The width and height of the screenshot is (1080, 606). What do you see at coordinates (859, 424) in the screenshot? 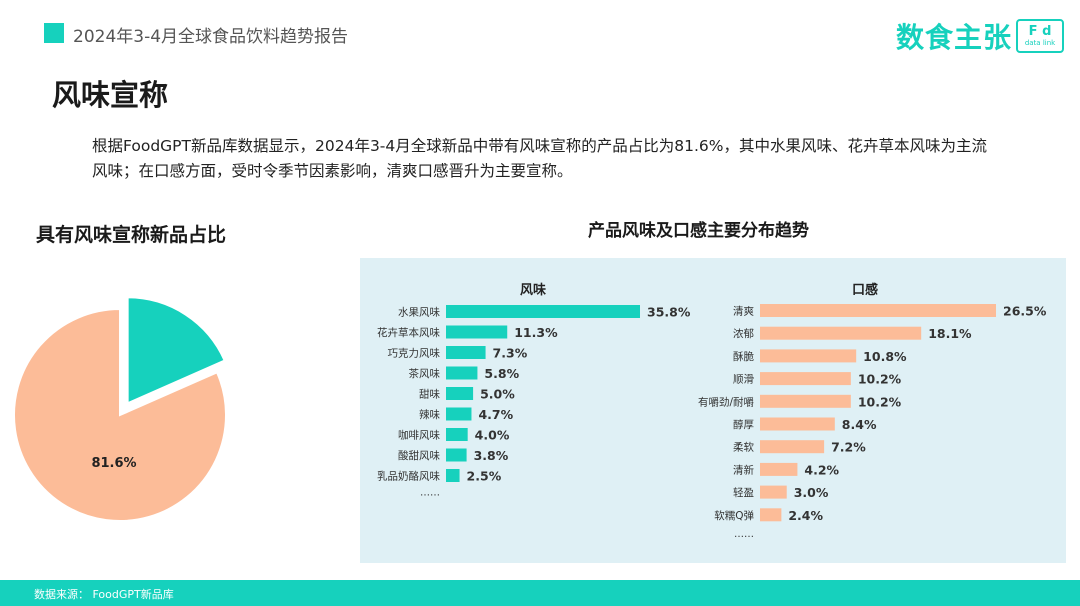
I see `texture-value-label: 8.4%` at bounding box center [859, 424].